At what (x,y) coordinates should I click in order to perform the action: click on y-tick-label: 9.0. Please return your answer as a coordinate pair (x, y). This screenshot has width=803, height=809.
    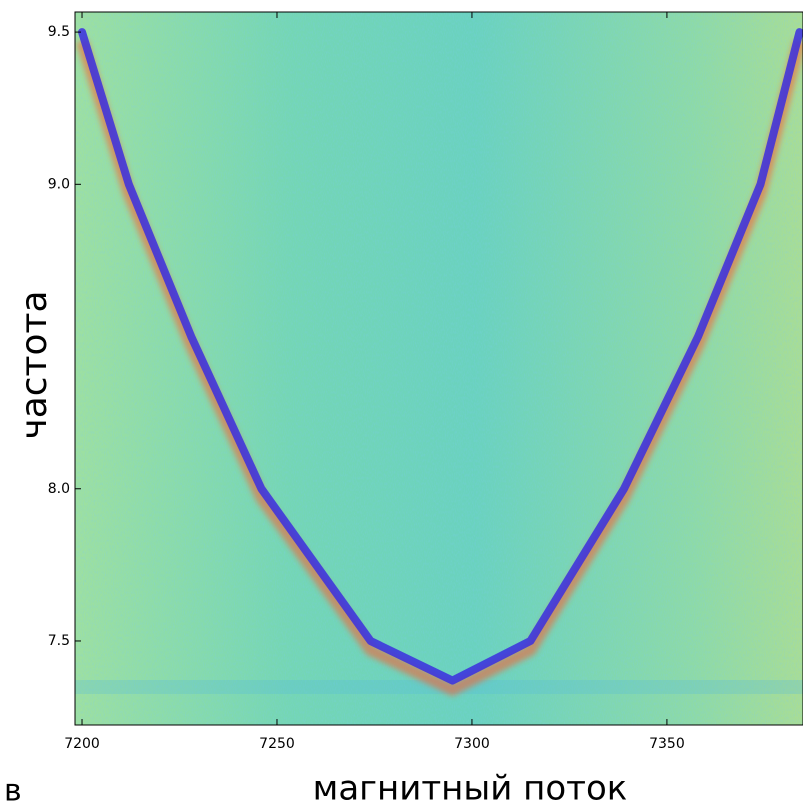
    Looking at the image, I should click on (59, 184).